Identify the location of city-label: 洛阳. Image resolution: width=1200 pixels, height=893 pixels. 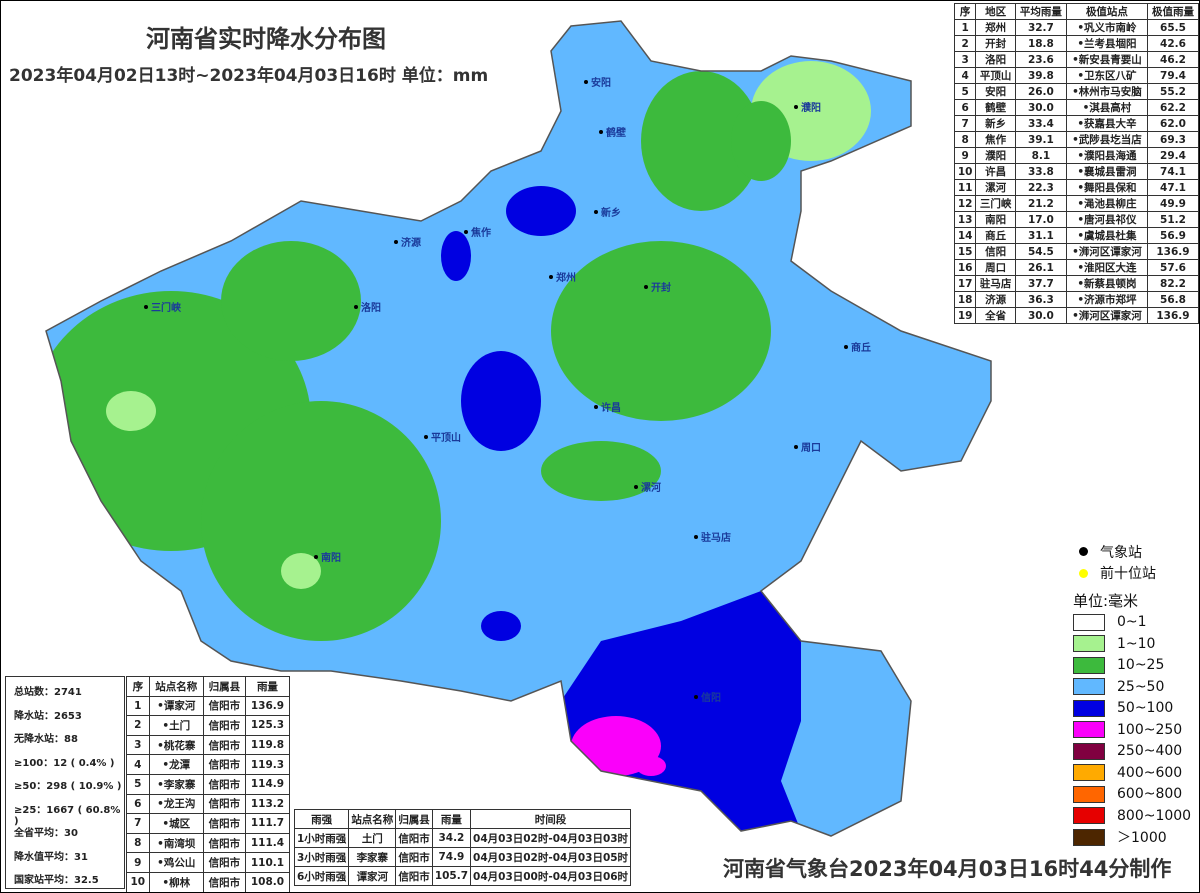
(371, 307).